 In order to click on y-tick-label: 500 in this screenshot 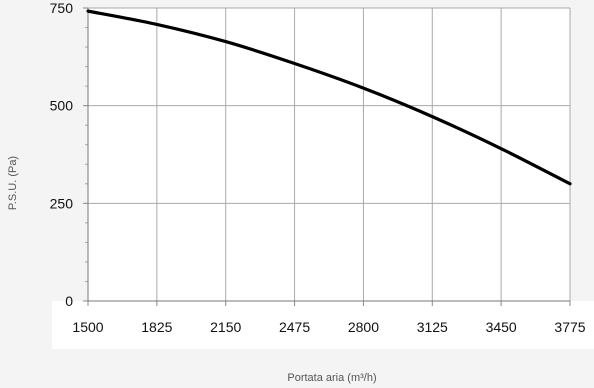, I will do `click(62, 106)`.